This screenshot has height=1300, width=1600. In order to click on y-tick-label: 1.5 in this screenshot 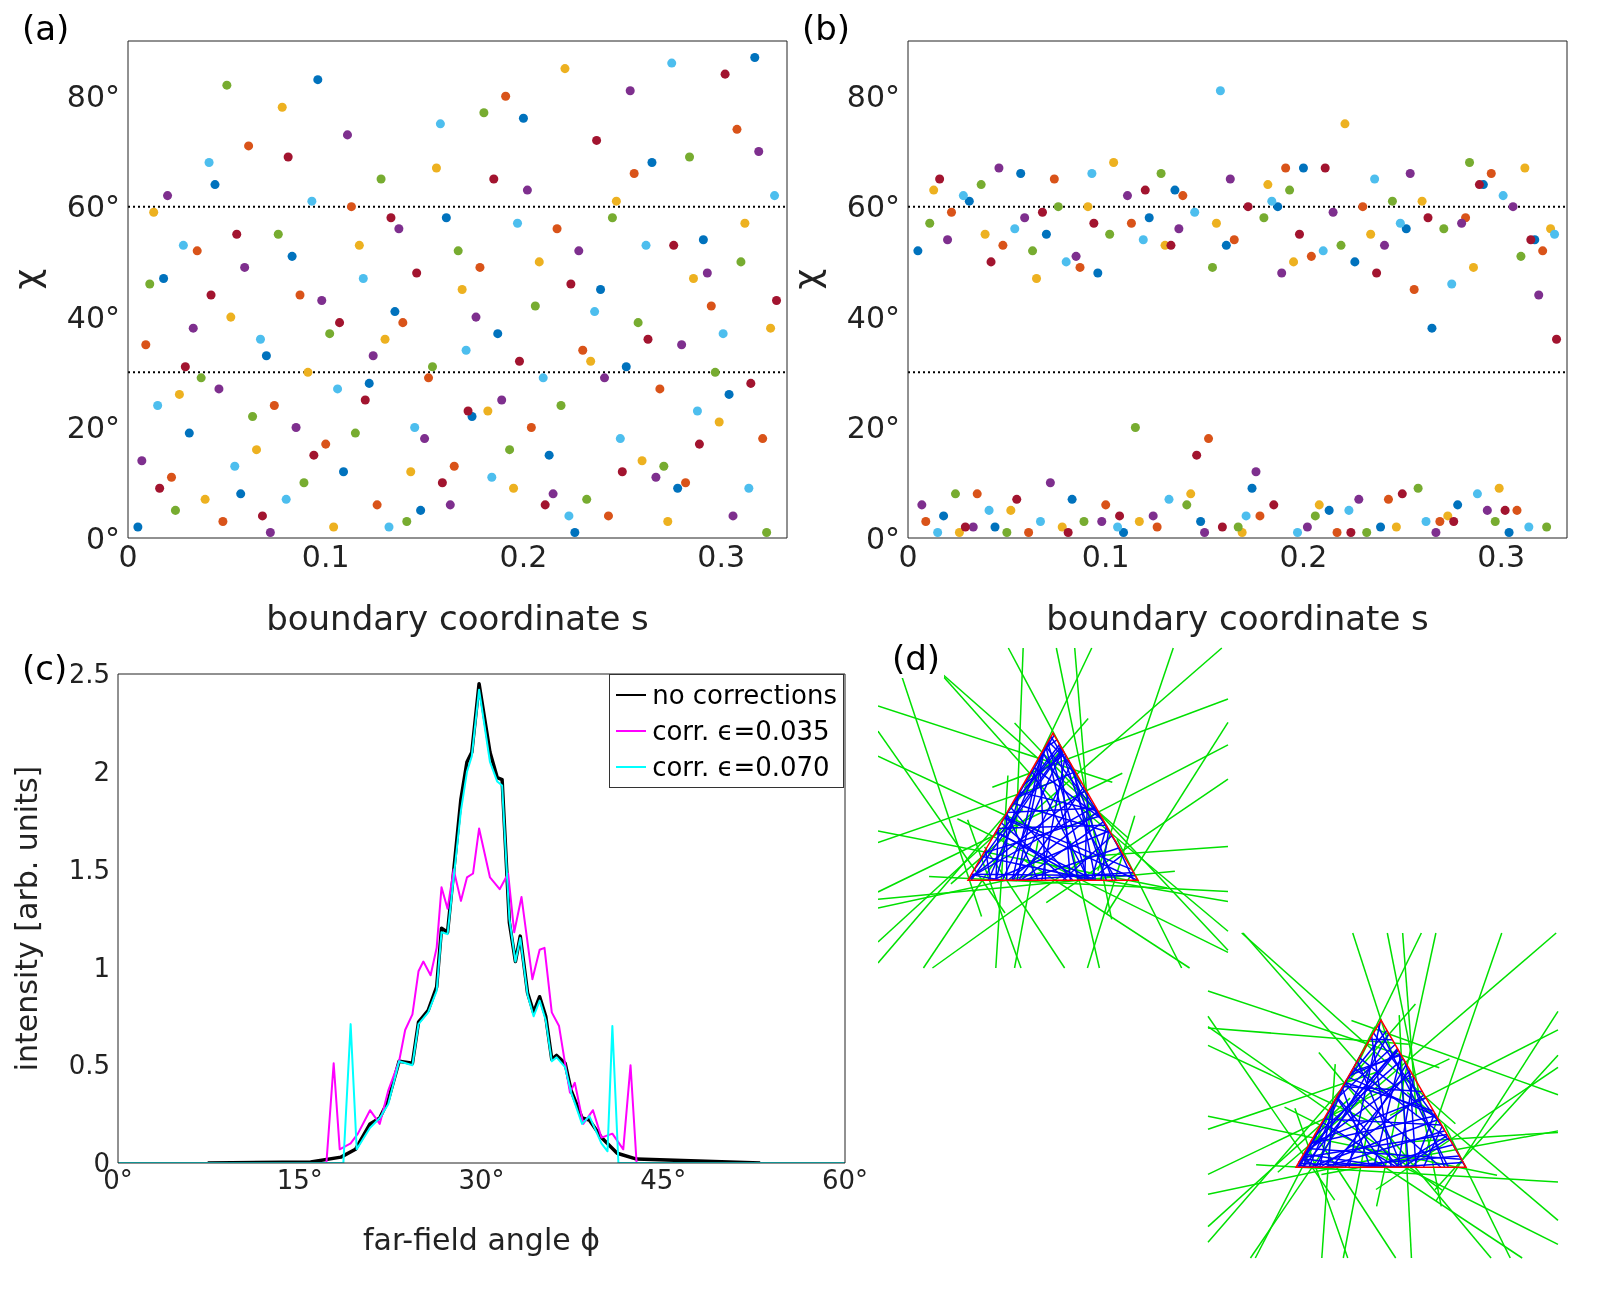, I will do `click(89, 869)`.